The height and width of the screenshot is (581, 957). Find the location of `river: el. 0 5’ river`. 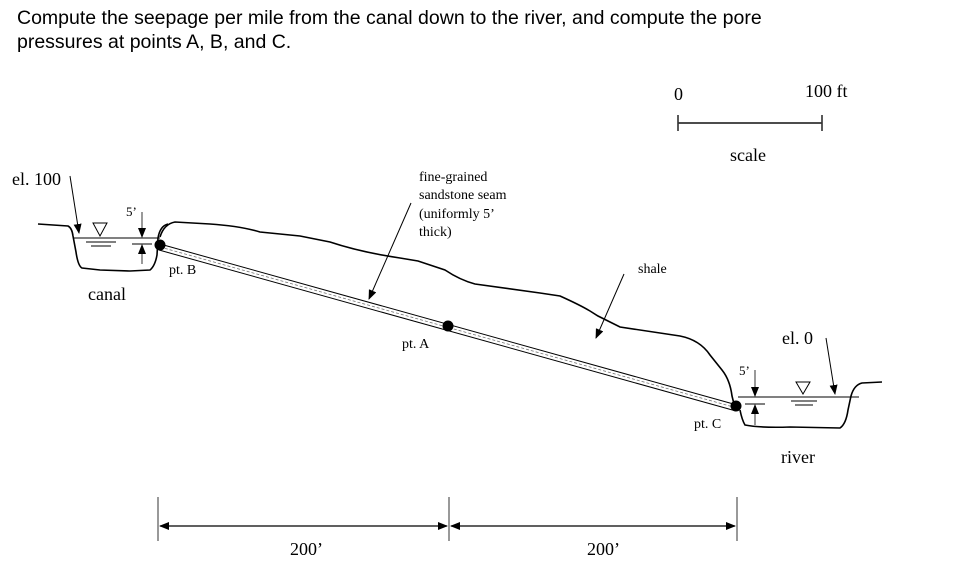

river: el. 0 5’ river is located at coordinates (810, 397).